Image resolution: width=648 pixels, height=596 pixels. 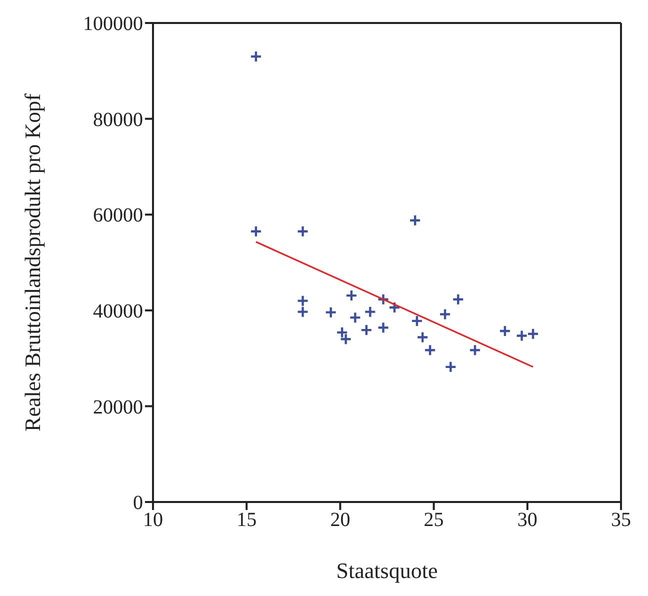 What do you see at coordinates (138, 503) in the screenshot?
I see `y-tick-label: 0` at bounding box center [138, 503].